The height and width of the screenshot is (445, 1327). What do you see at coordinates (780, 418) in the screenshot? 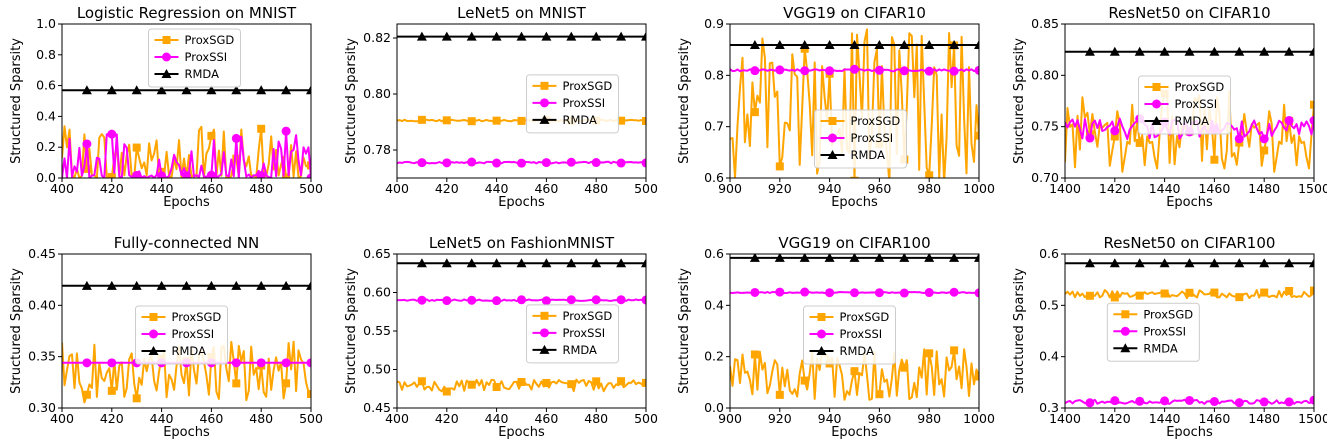
I see `x-tick-label: 920` at bounding box center [780, 418].